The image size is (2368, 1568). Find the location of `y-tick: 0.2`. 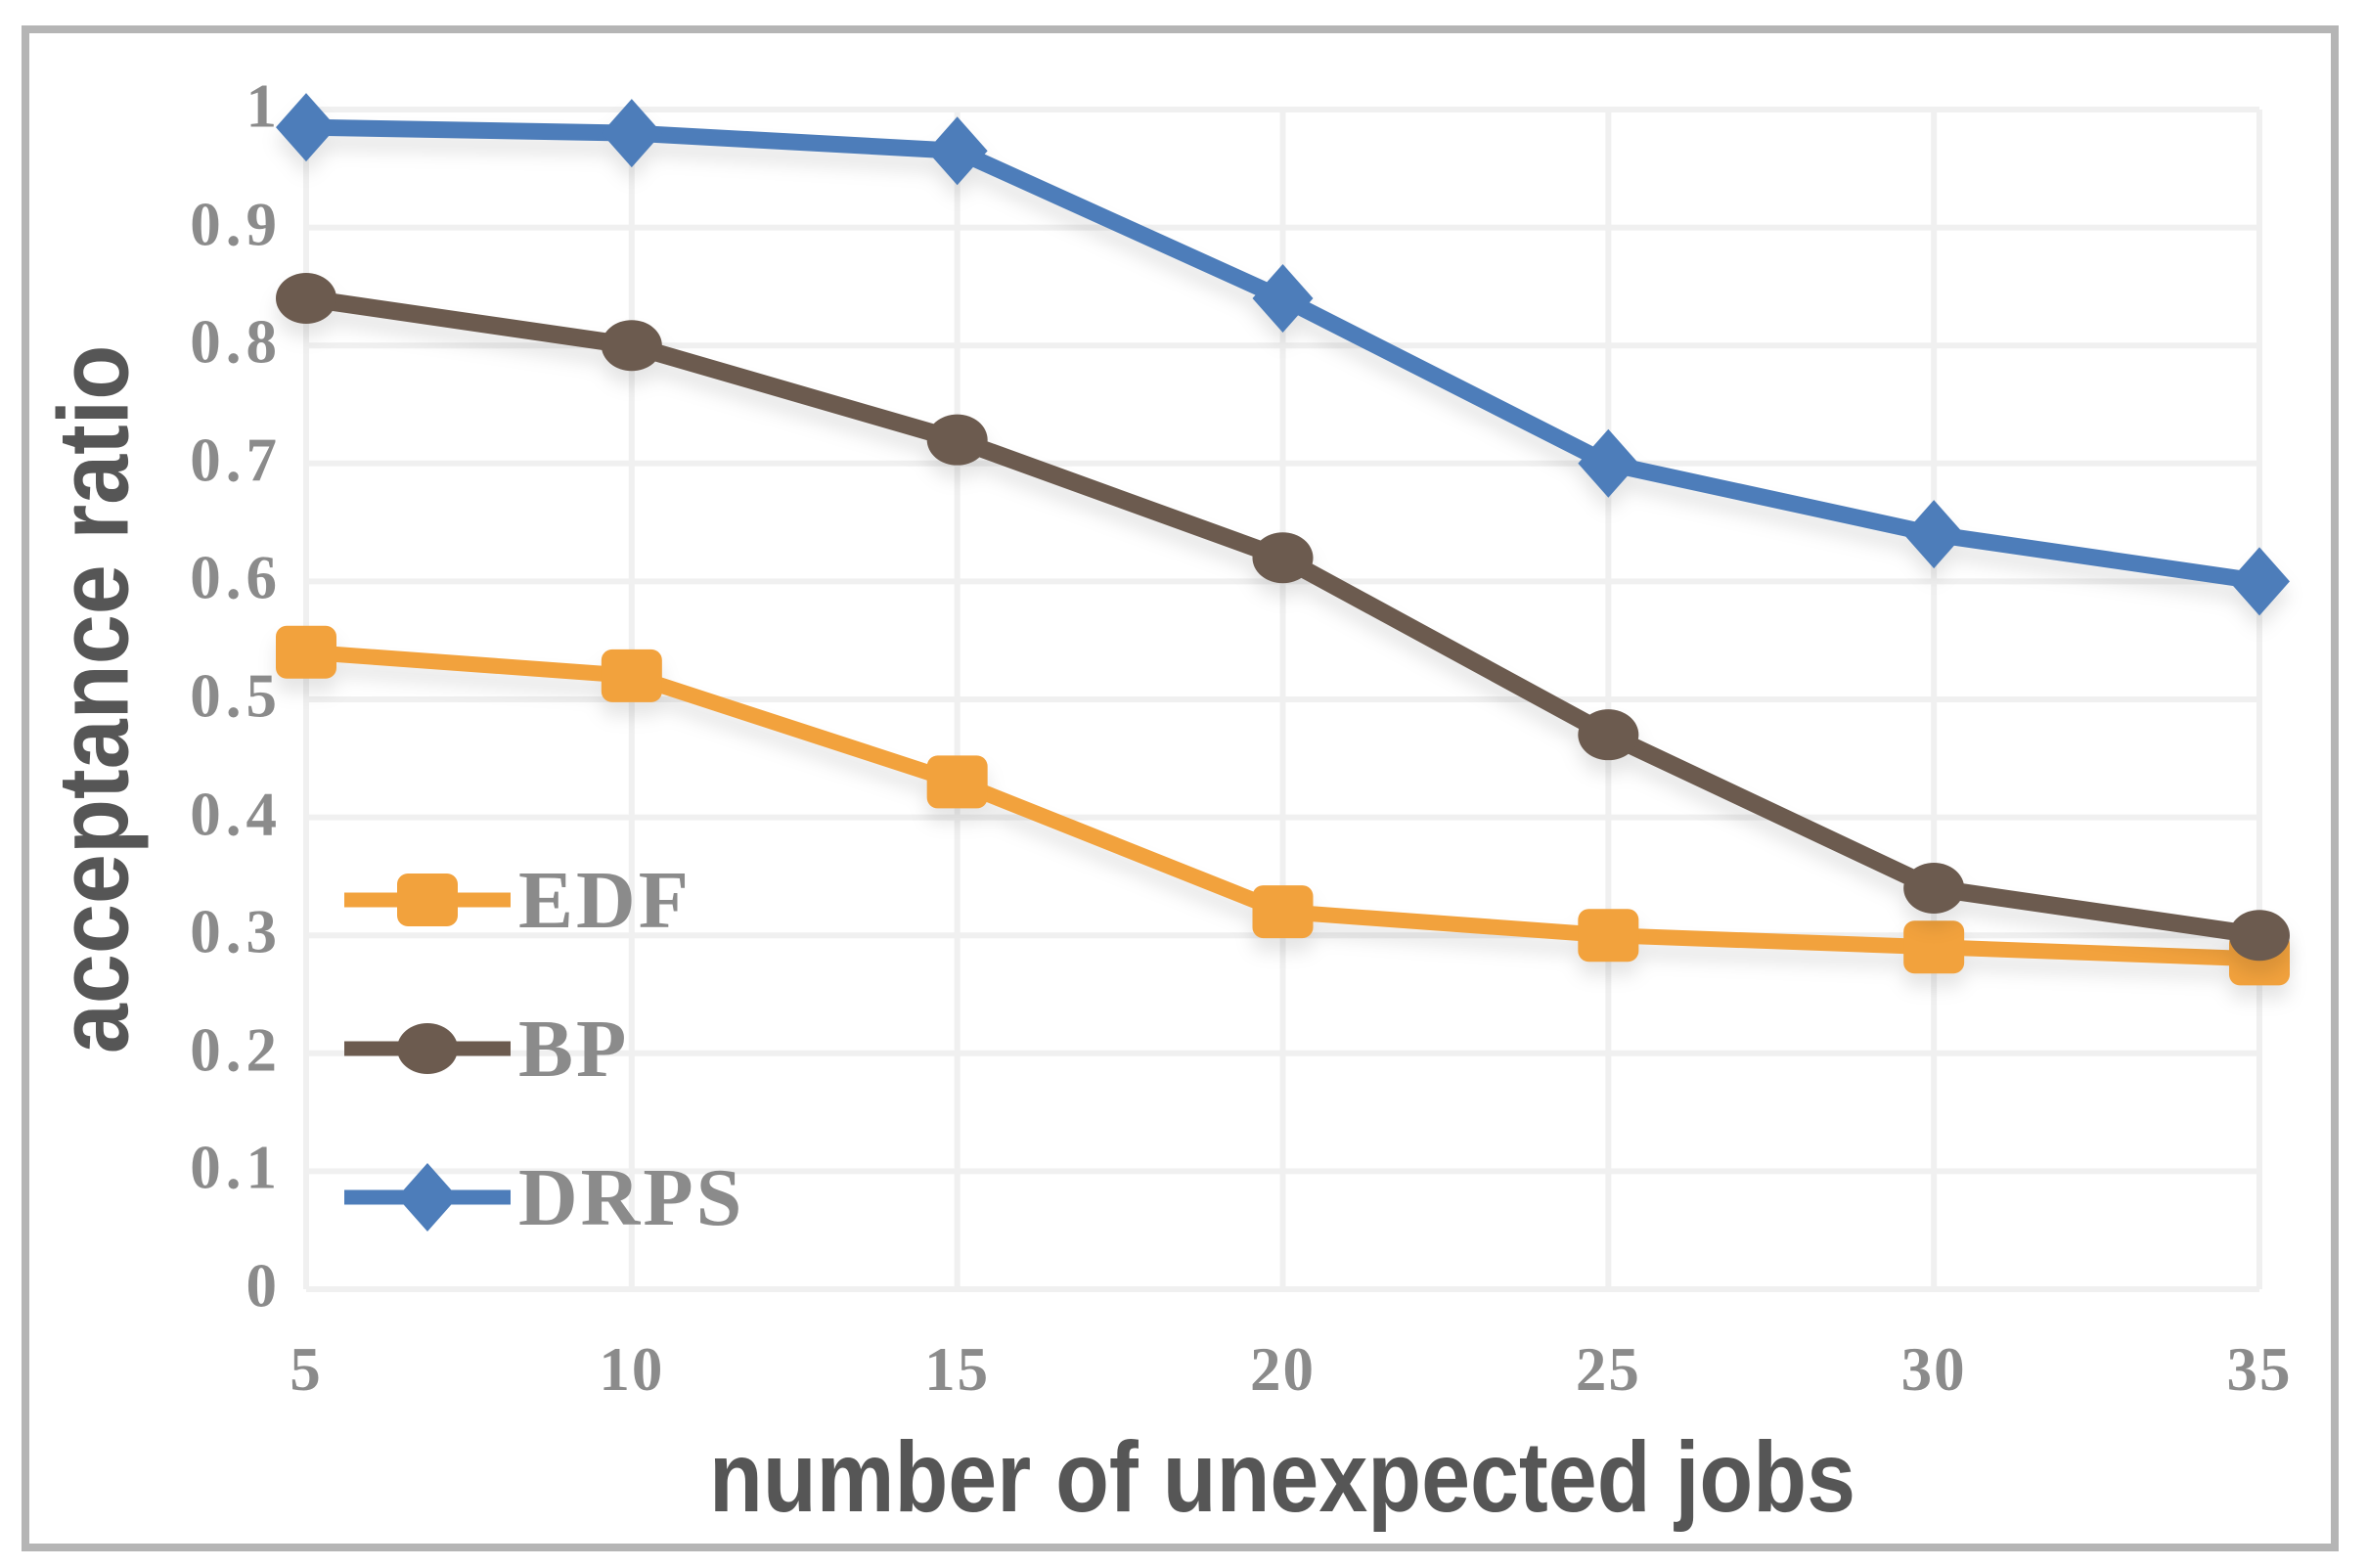

y-tick: 0.2 is located at coordinates (236, 1050).